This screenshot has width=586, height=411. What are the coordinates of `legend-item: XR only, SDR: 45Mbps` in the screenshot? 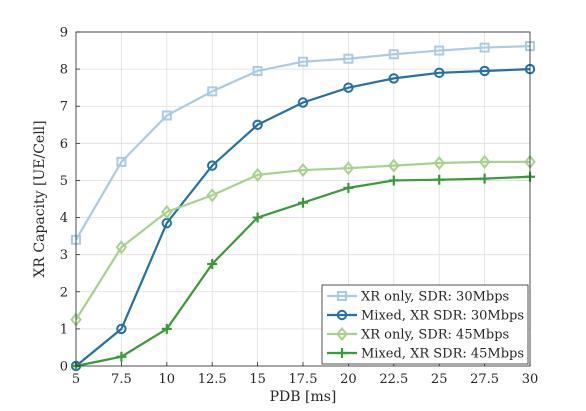 It's located at (418, 334).